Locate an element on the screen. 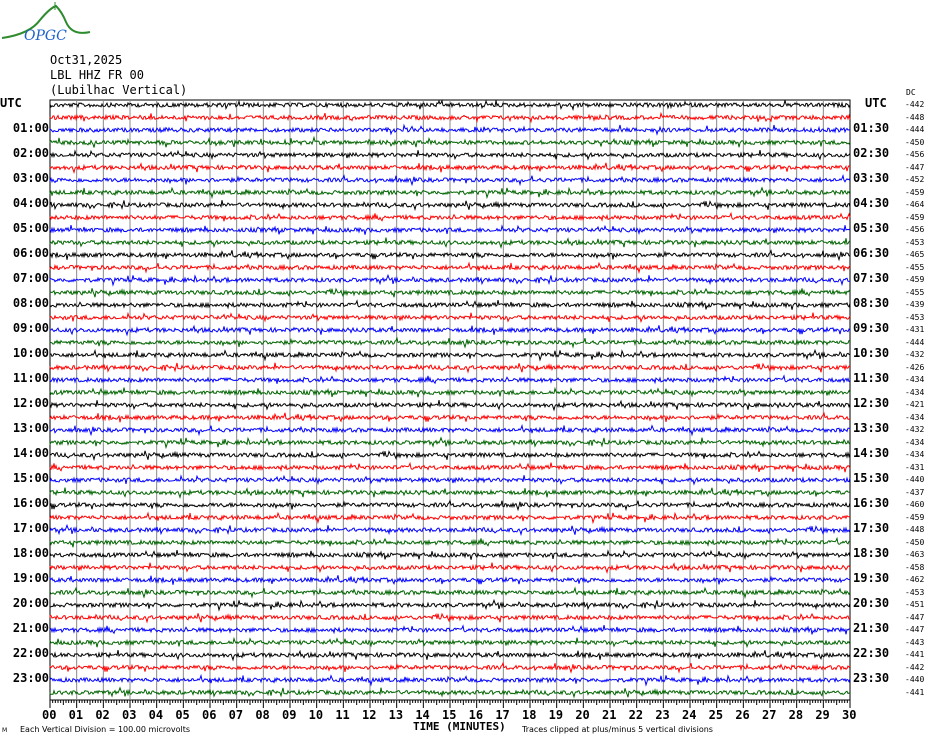  x-tick-label: 12 is located at coordinates (369, 715).